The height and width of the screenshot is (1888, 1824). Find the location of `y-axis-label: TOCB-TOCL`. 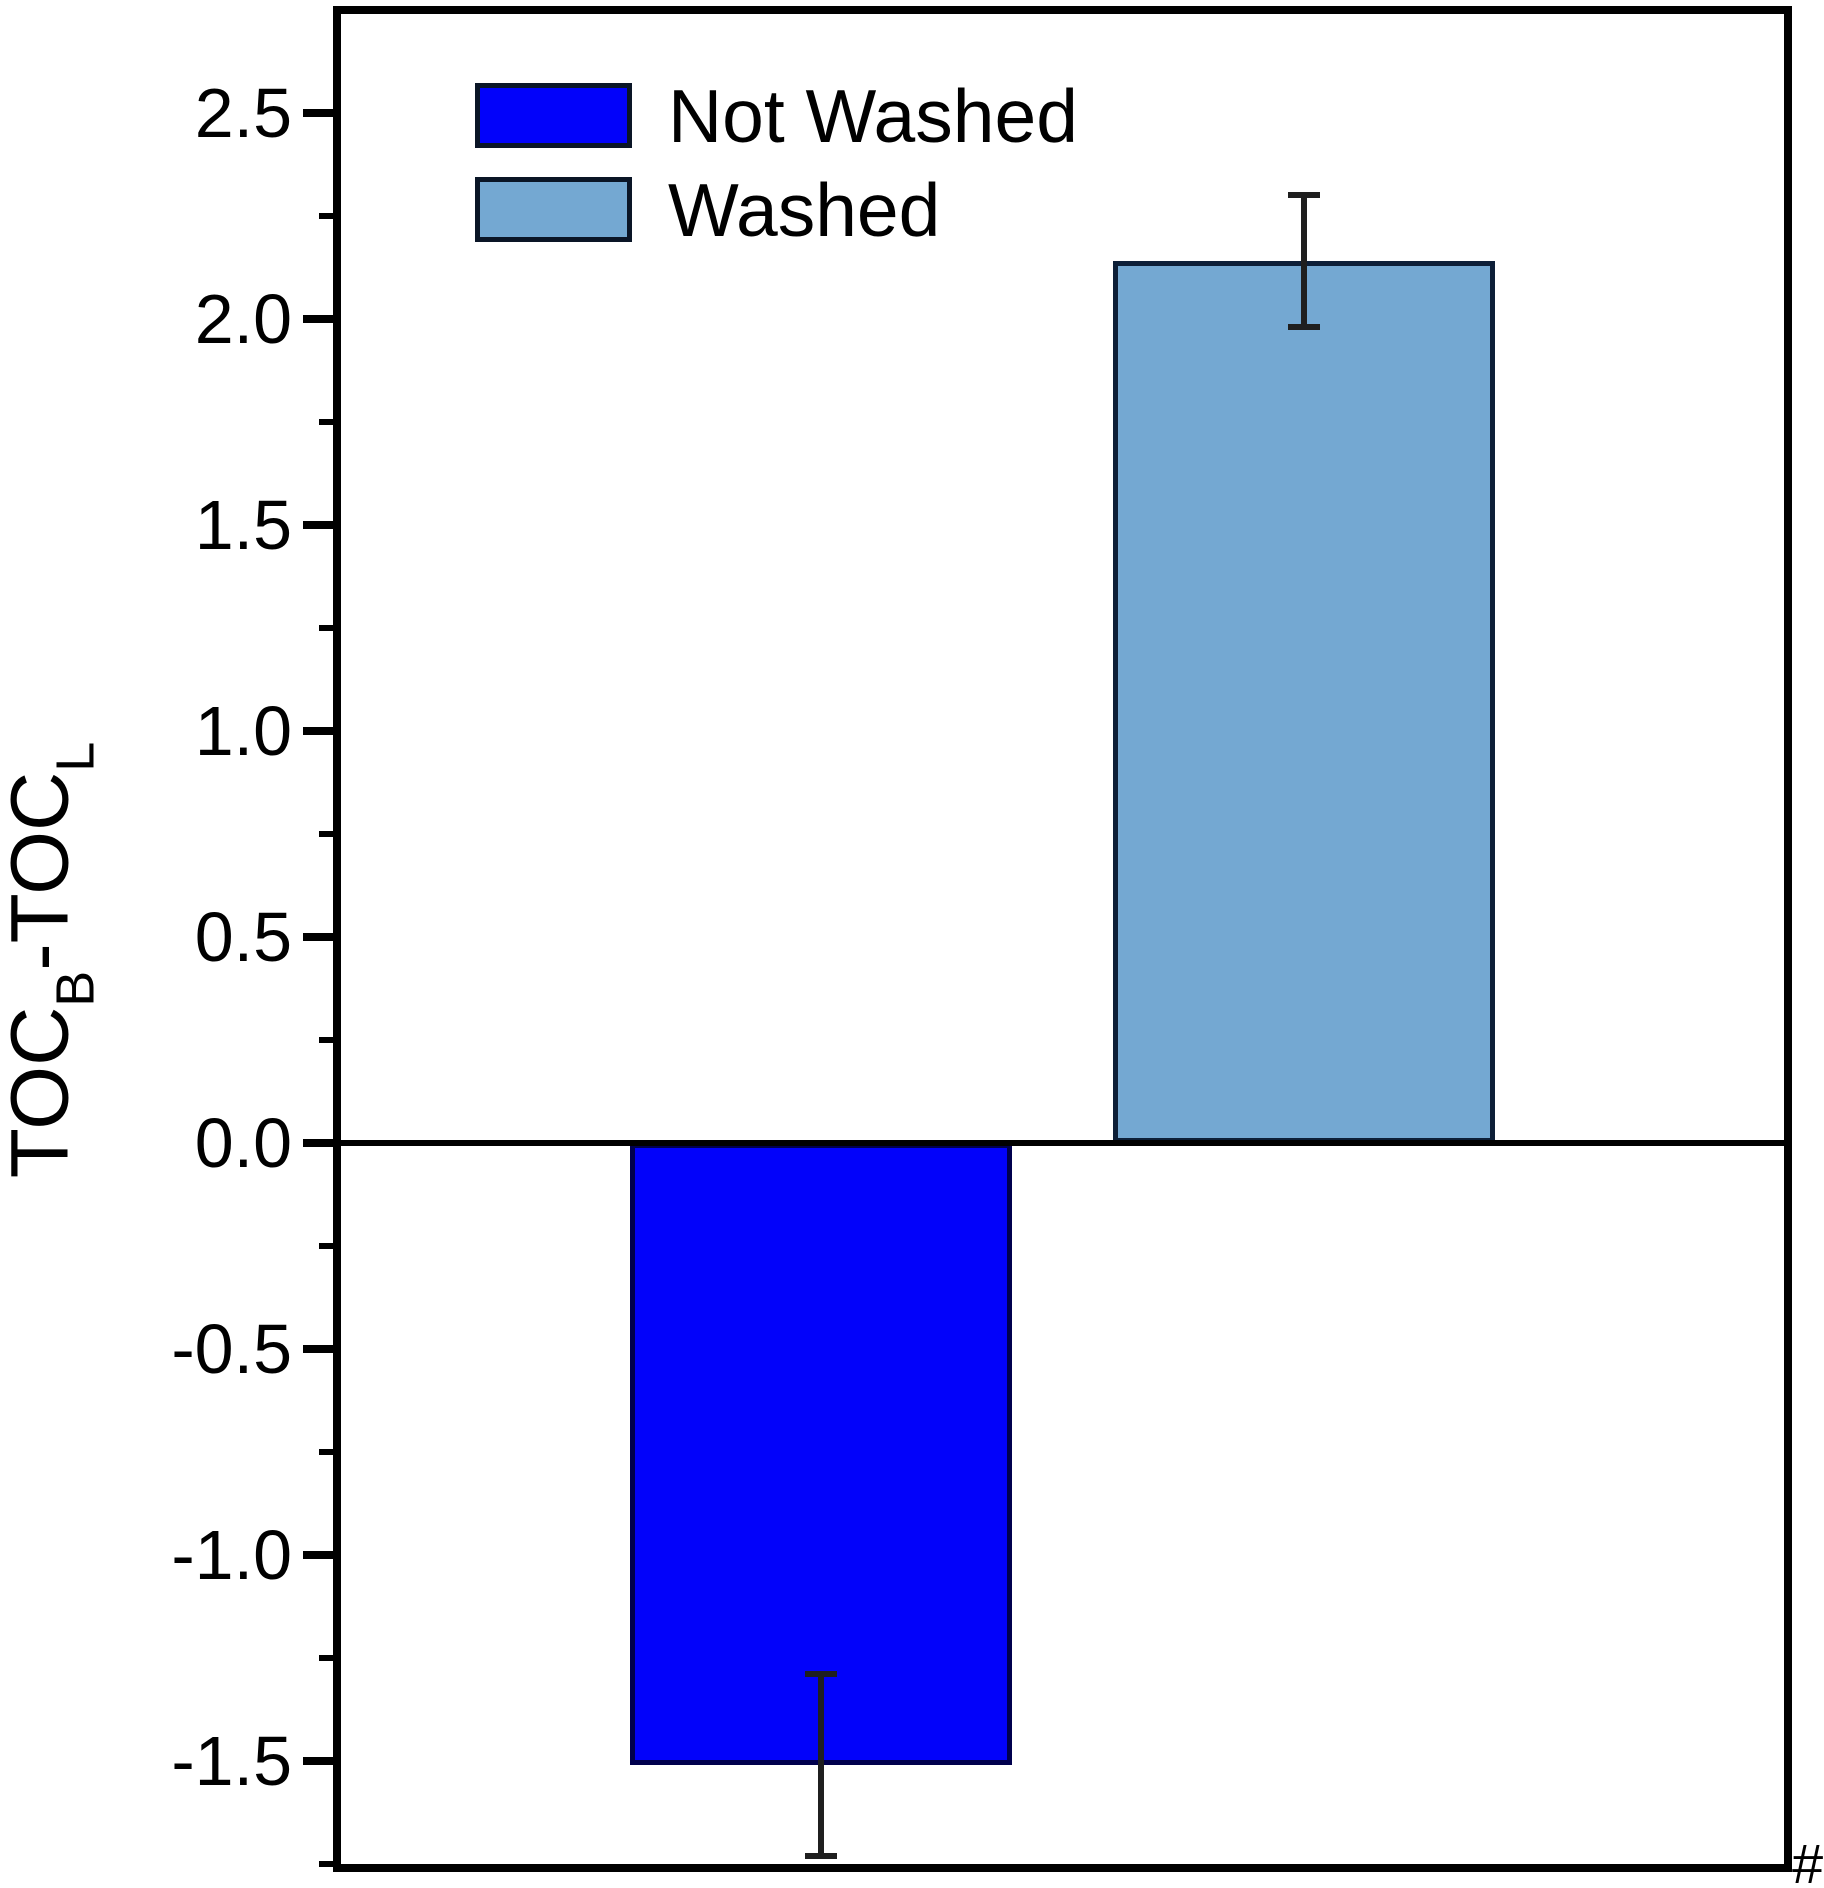

y-axis-label: TOCB-TOCL is located at coordinates (53, 960).